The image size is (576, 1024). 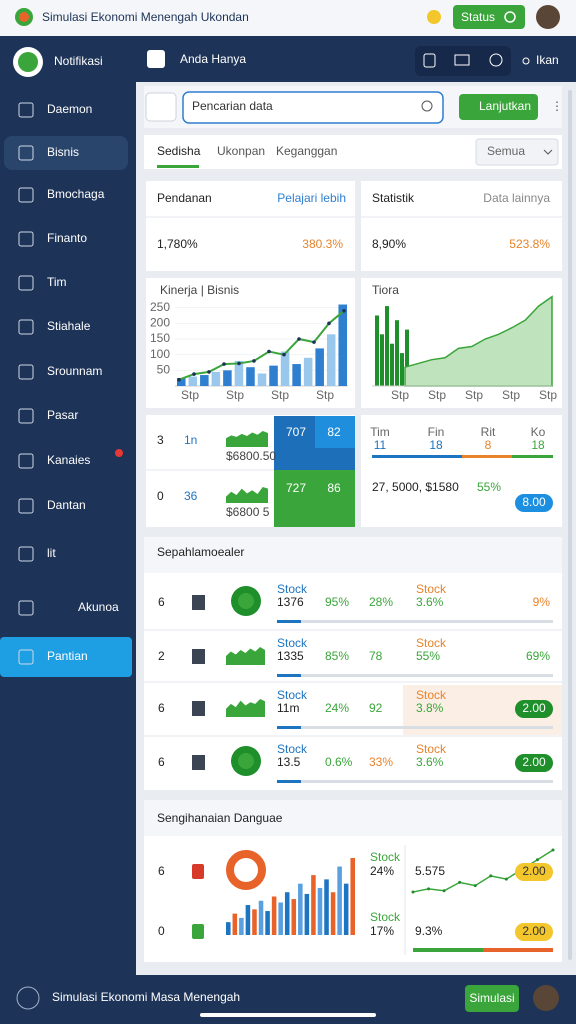 I want to click on team-button, so click(x=534, y=503).